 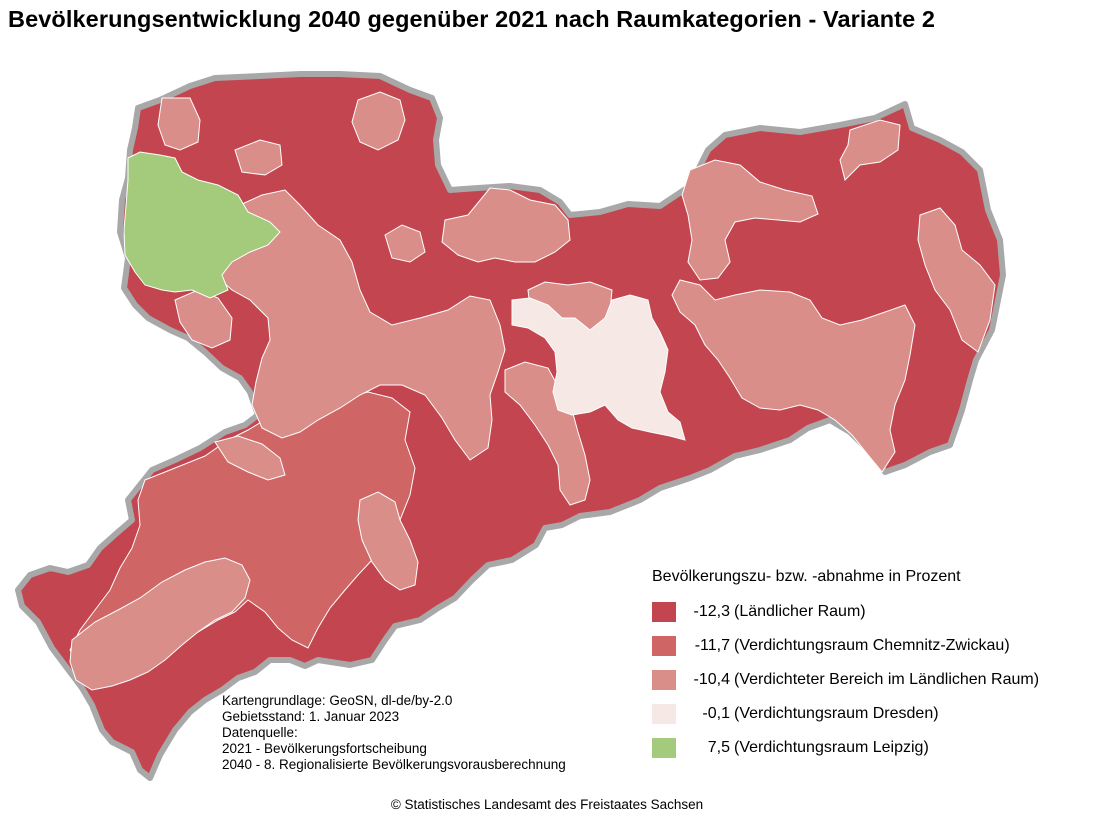 What do you see at coordinates (311, 716) in the screenshot?
I see `source-line: Gebietsstand: 1. Januar 2023` at bounding box center [311, 716].